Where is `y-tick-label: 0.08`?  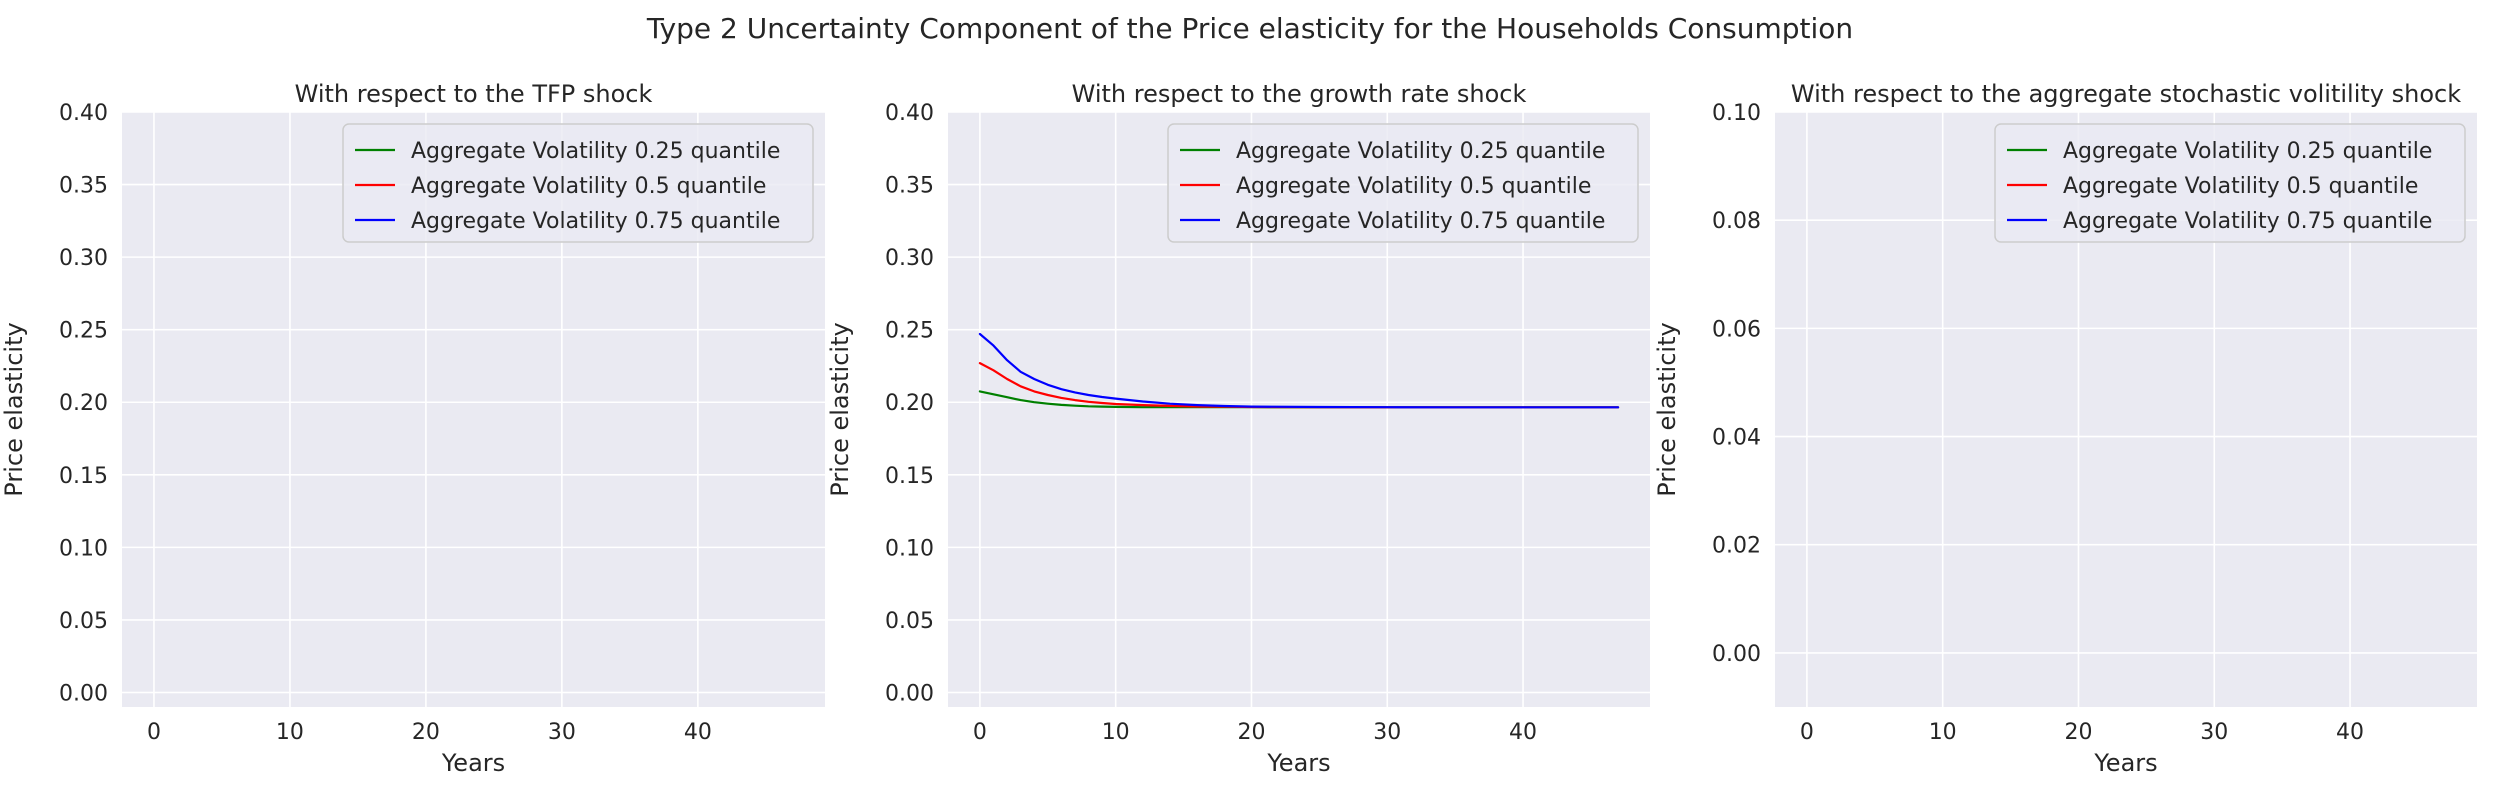 y-tick-label: 0.08 is located at coordinates (1736, 221).